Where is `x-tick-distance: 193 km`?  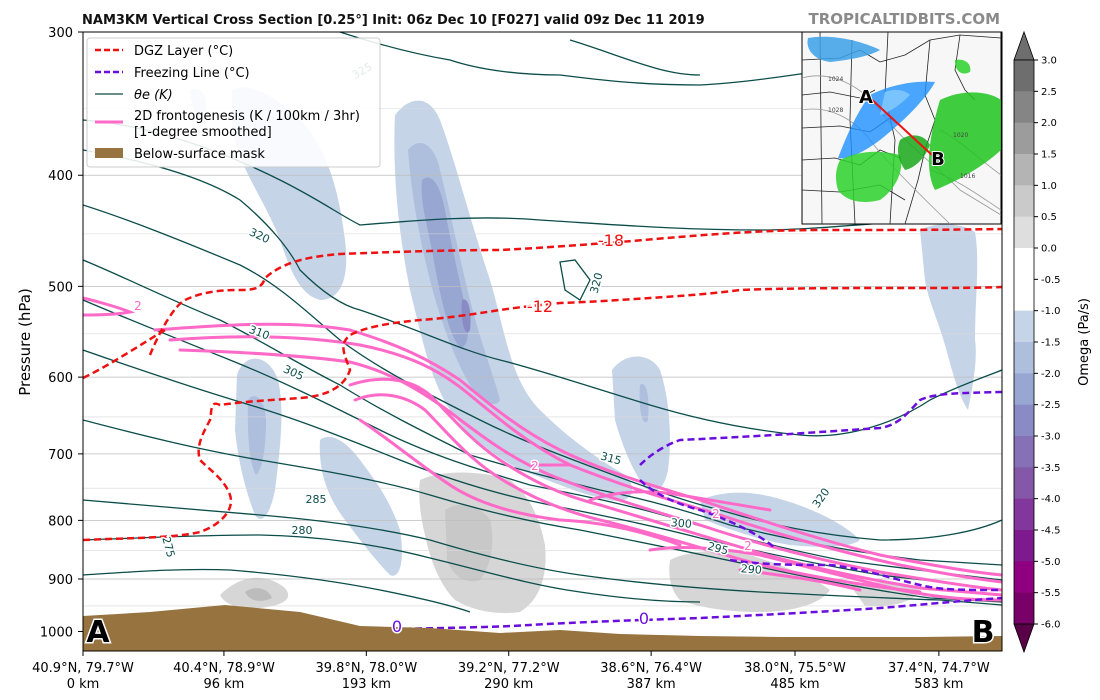
x-tick-distance: 193 km is located at coordinates (366, 684).